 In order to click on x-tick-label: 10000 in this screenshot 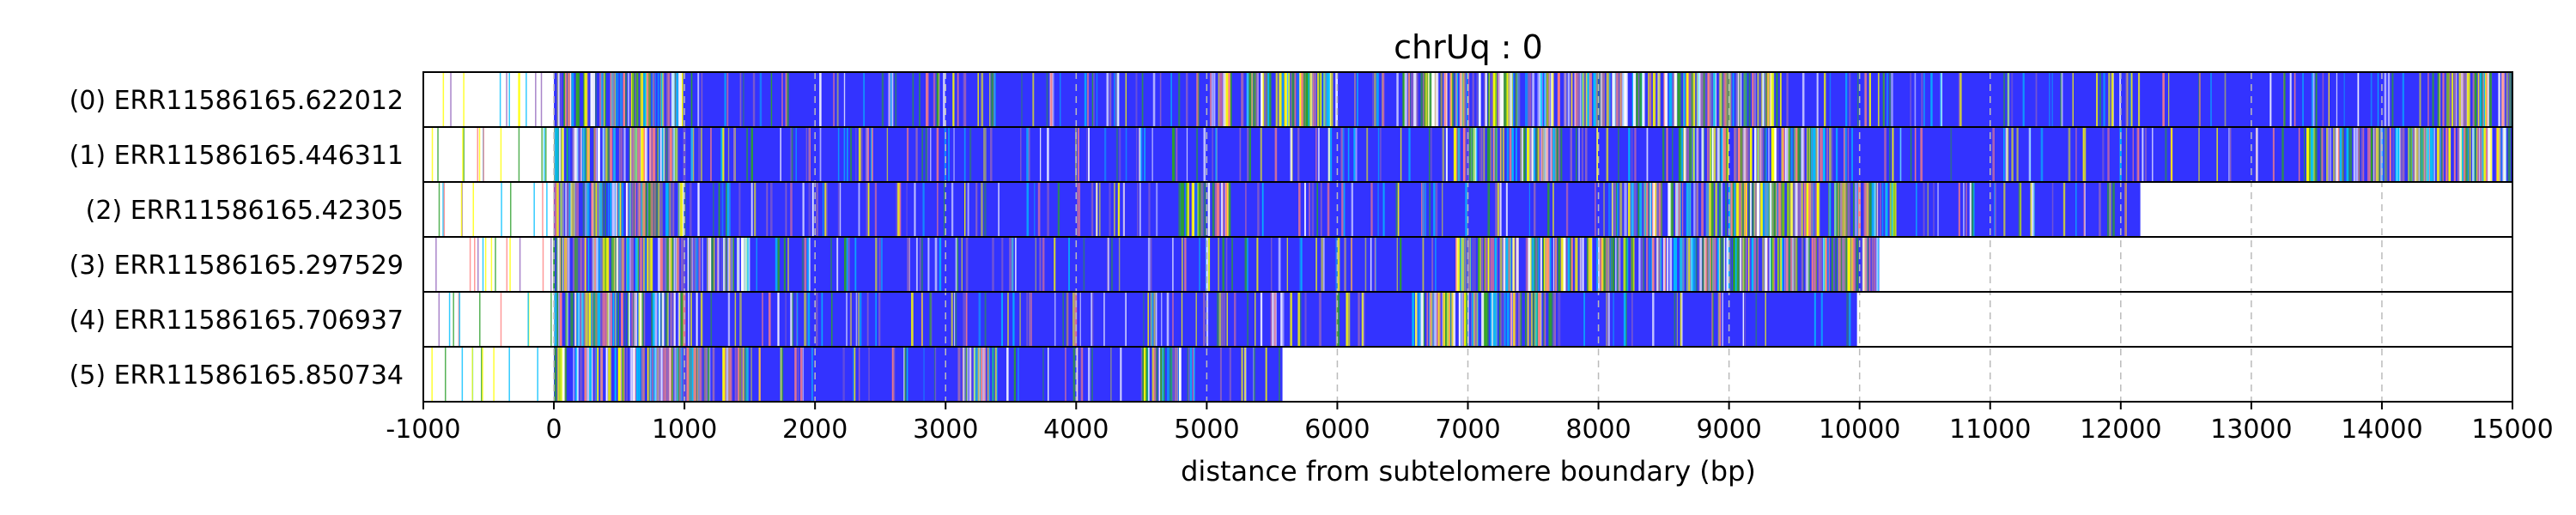, I will do `click(1859, 430)`.